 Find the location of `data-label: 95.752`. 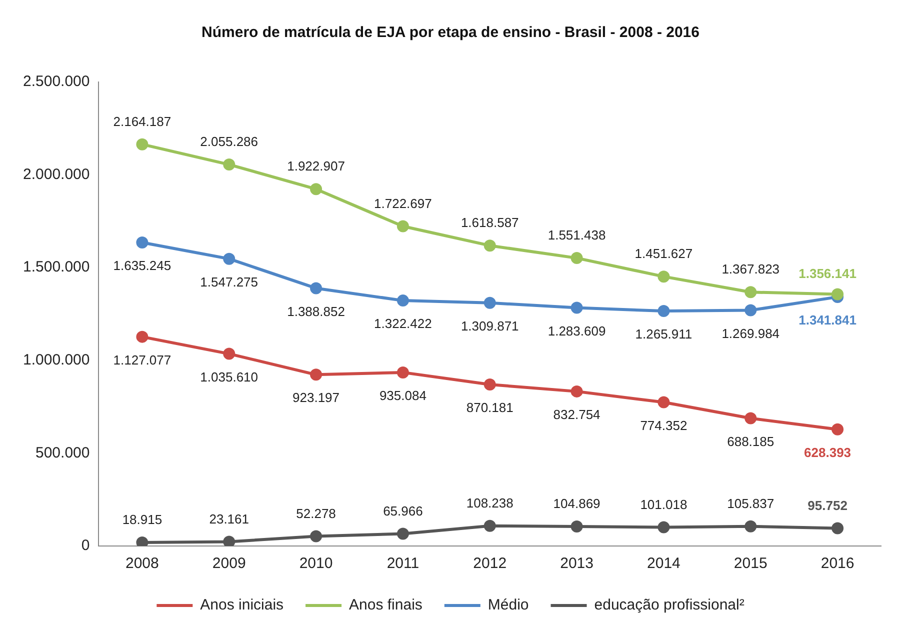

data-label: 95.752 is located at coordinates (828, 505).